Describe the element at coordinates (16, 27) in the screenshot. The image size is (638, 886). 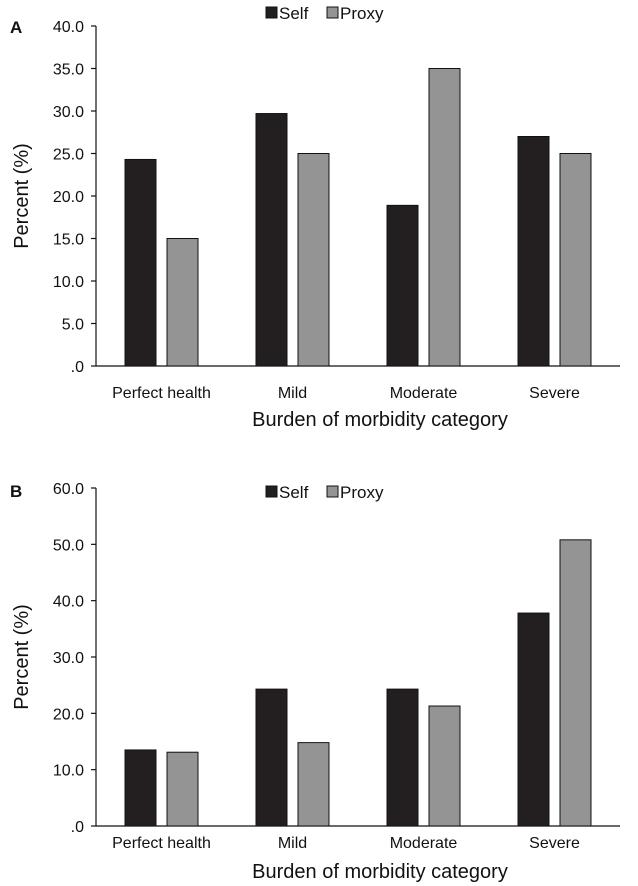
I see `panel-label: A` at that location.